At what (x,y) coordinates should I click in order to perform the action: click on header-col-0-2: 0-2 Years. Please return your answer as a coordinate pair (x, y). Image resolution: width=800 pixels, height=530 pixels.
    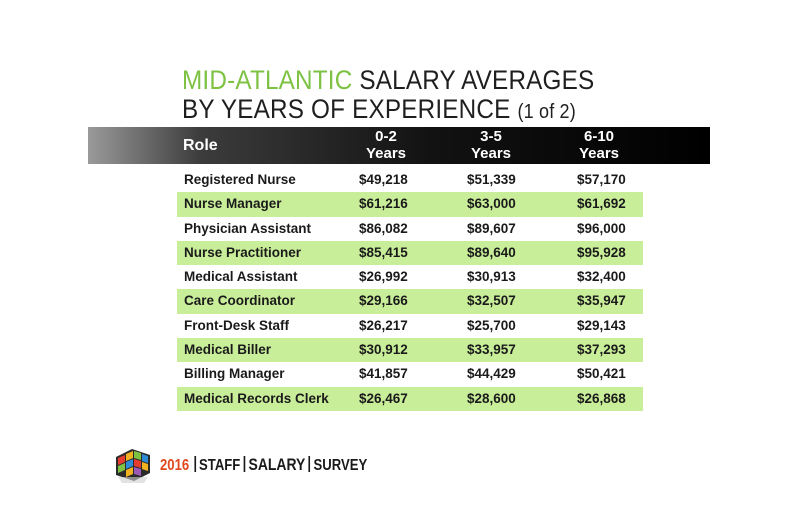
    Looking at the image, I should click on (386, 145).